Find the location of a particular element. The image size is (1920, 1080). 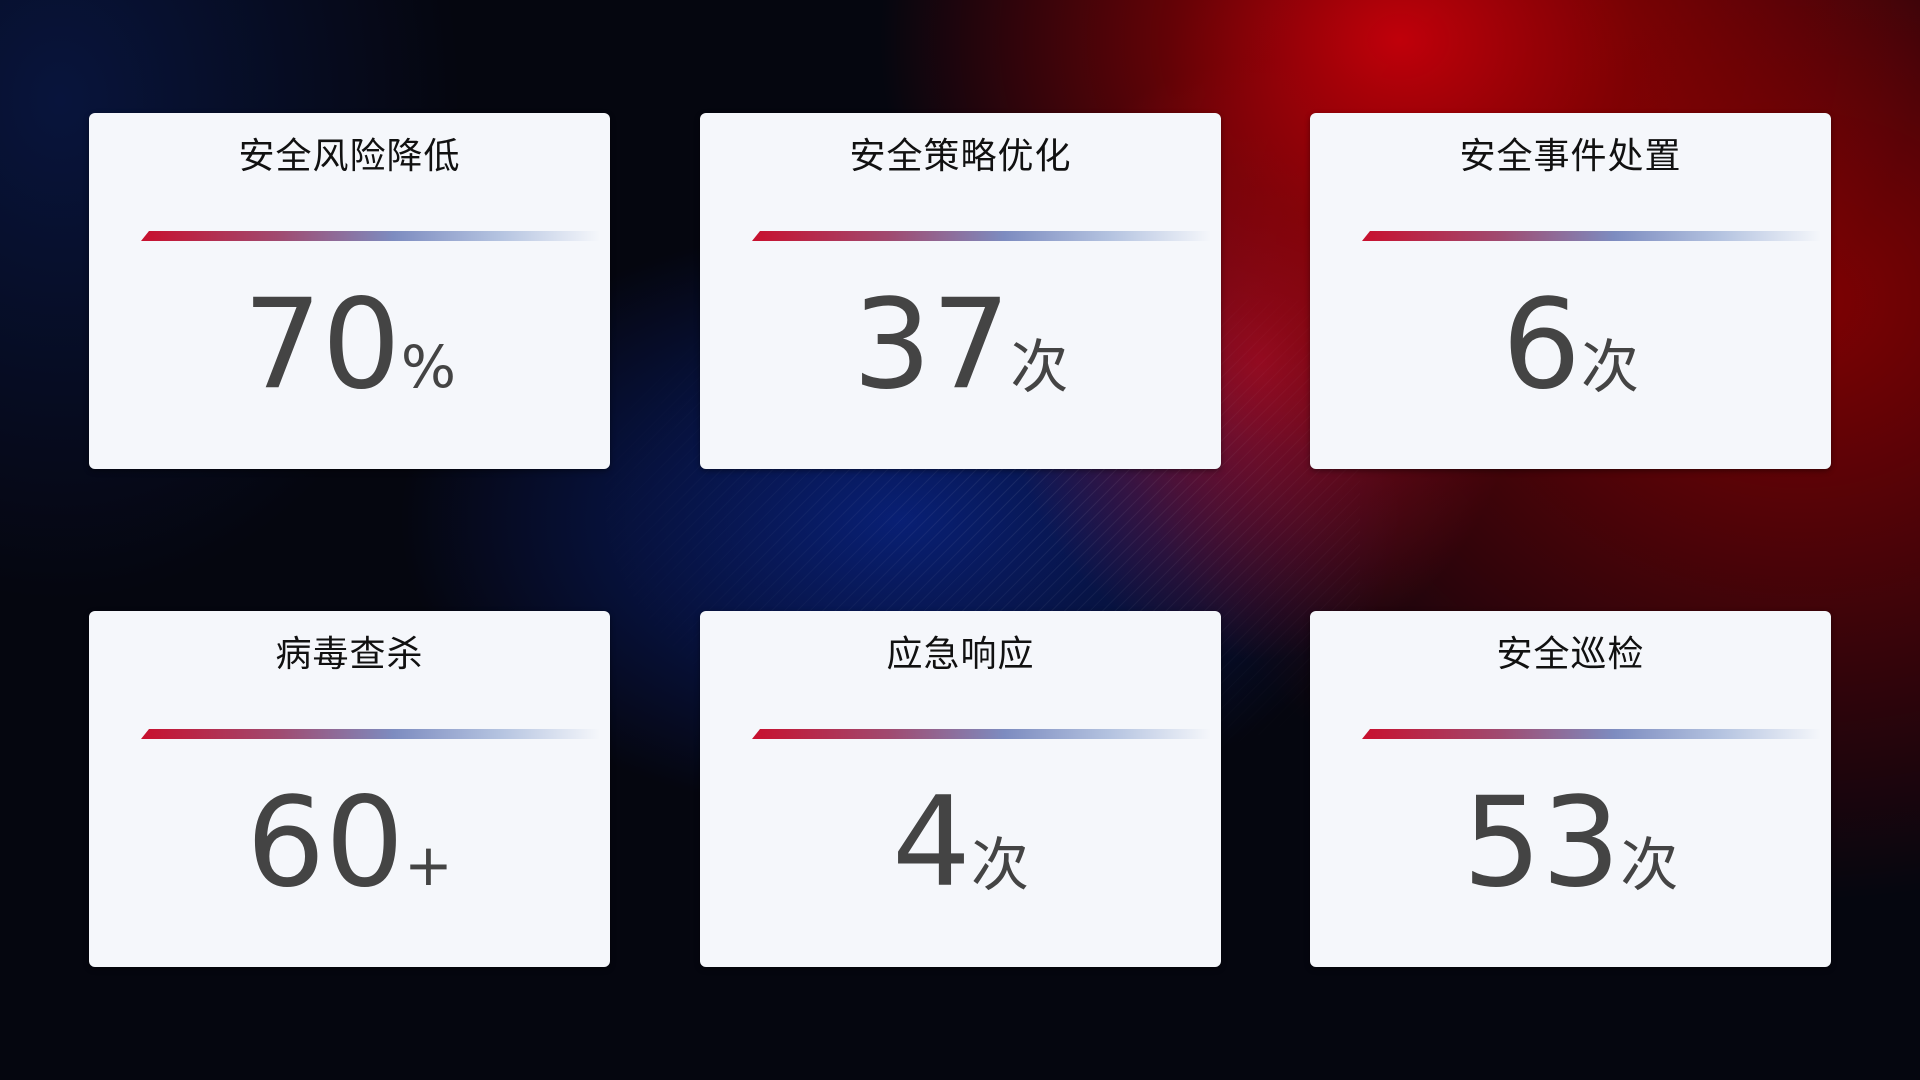

card-value: 60+ is located at coordinates (349, 843).